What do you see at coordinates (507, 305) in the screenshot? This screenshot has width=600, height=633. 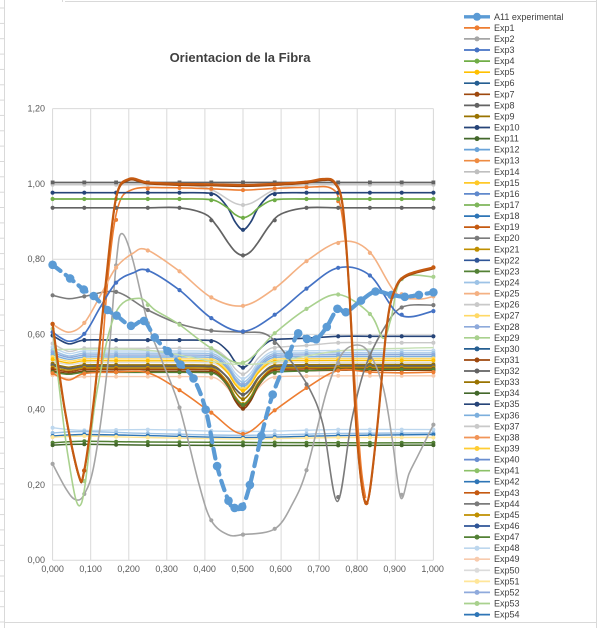 I see `svg-text: Exp26` at bounding box center [507, 305].